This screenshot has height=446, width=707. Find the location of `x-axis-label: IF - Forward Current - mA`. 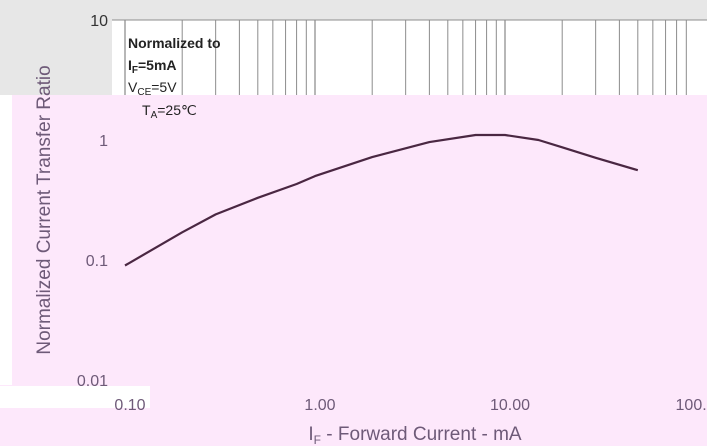

x-axis-label: IF - Forward Current - mA is located at coordinates (415, 435).